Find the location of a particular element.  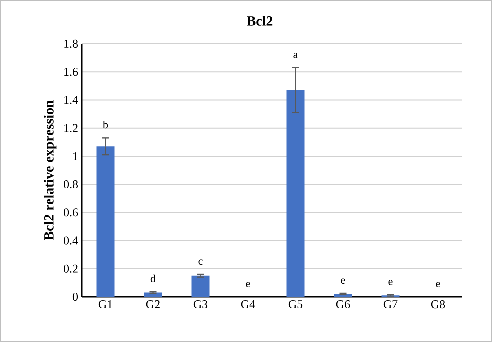

y-axis-title: Bcl2 relative expression is located at coordinates (50, 170).